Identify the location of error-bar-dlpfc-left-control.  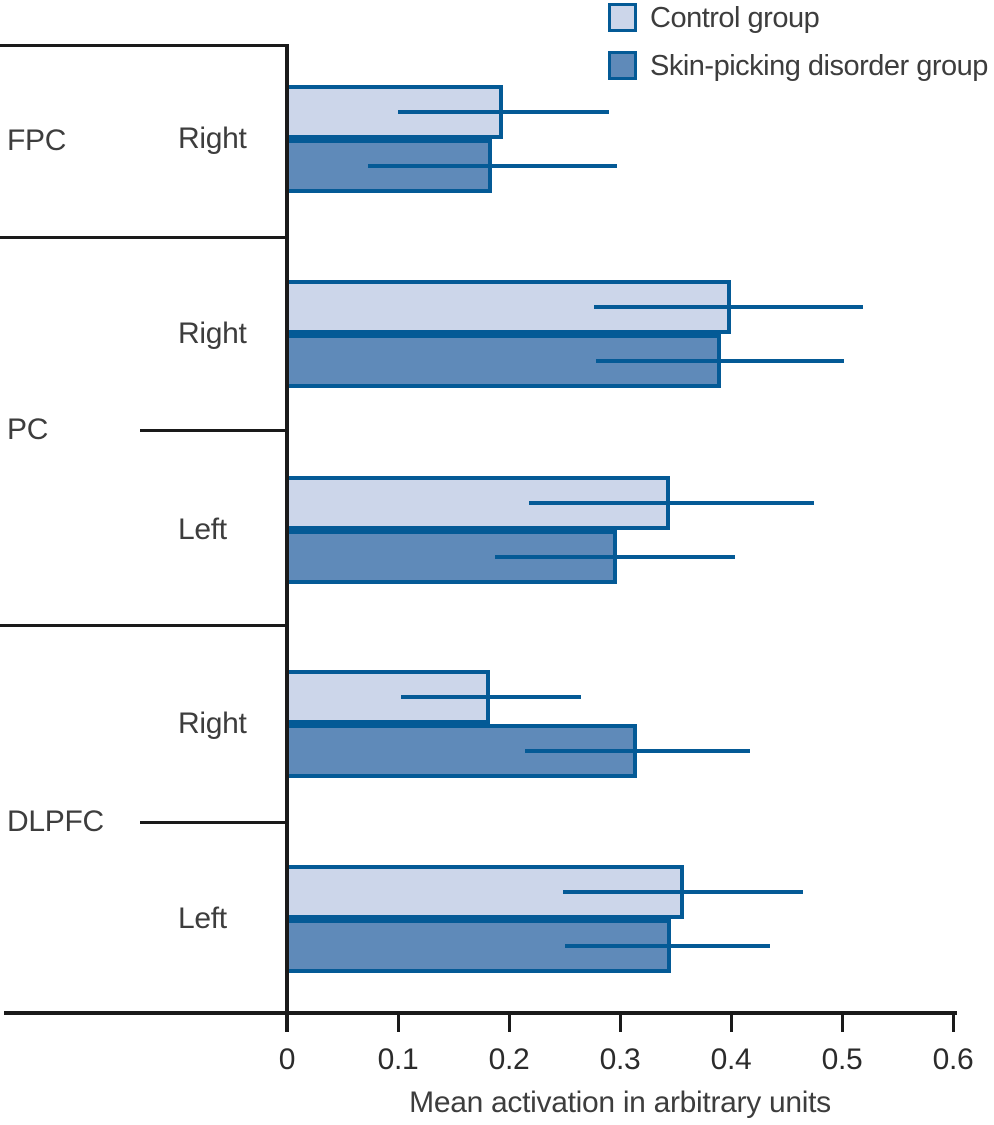
(683, 892).